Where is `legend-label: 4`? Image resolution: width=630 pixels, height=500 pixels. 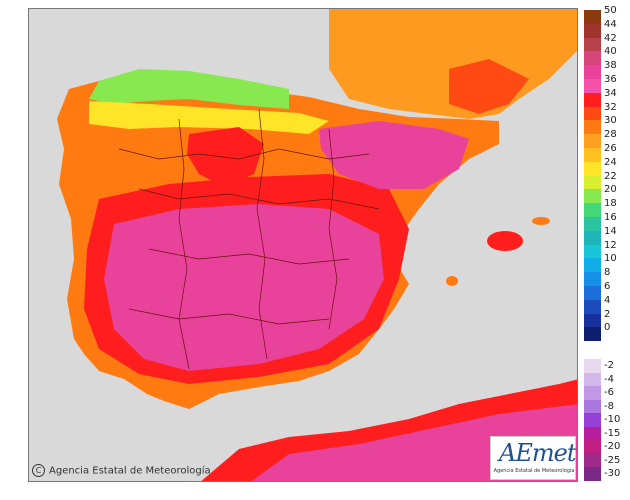 legend-label: 4 is located at coordinates (607, 300).